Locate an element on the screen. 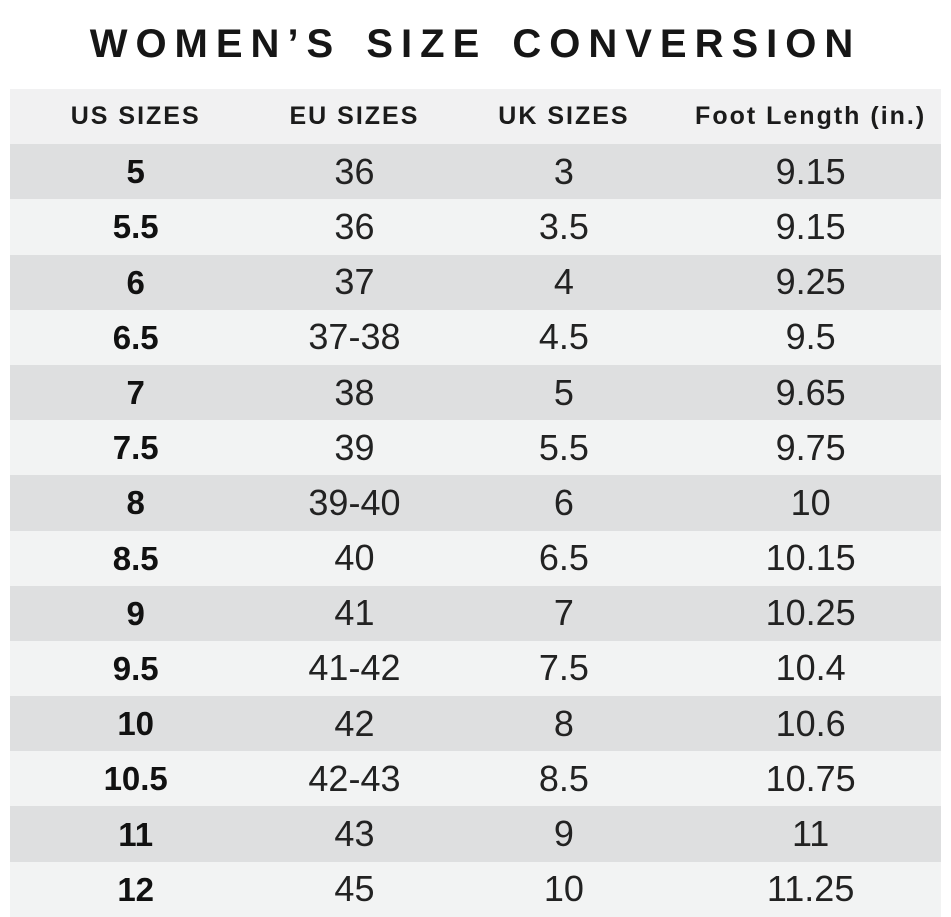 The image size is (951, 917). cell-us-size: 9.5 is located at coordinates (135, 668).